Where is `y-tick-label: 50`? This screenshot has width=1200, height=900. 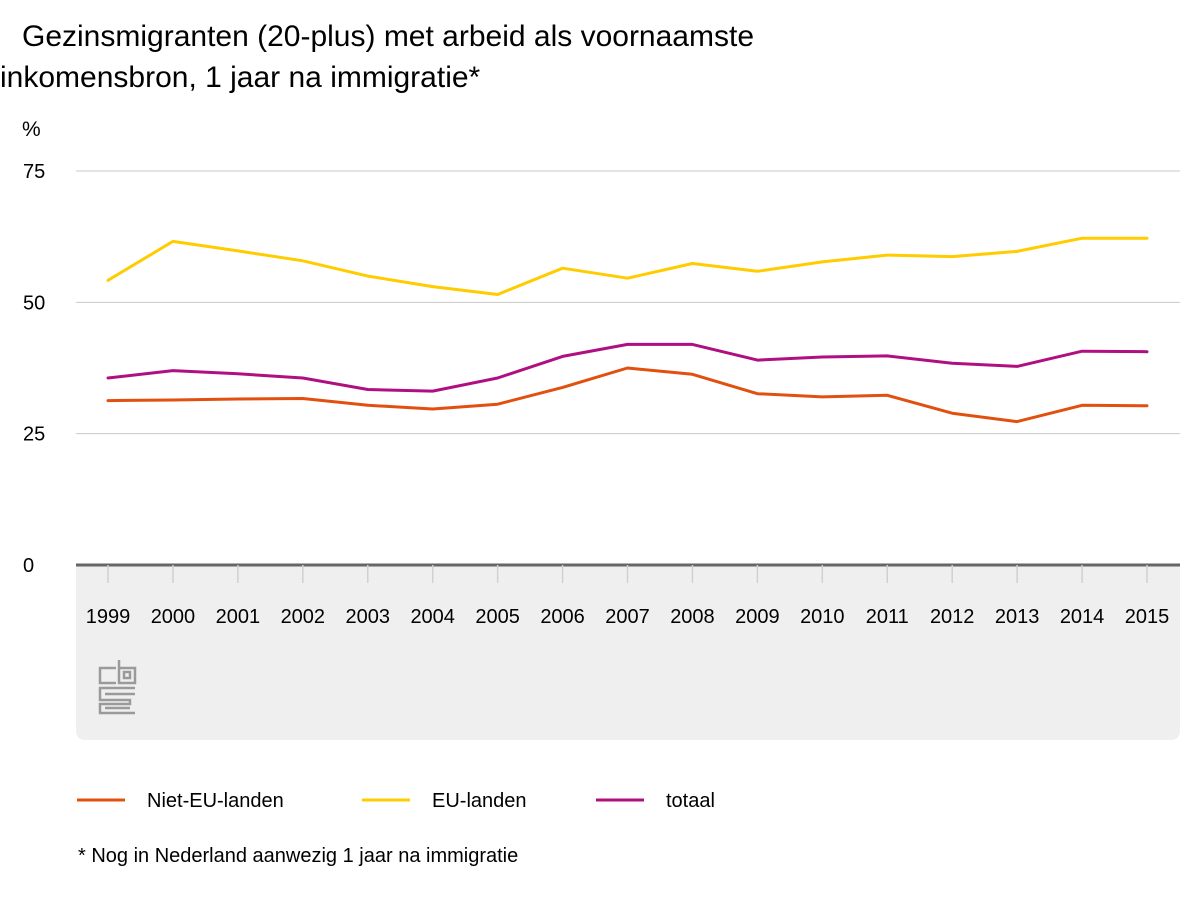 y-tick-label: 50 is located at coordinates (34, 303).